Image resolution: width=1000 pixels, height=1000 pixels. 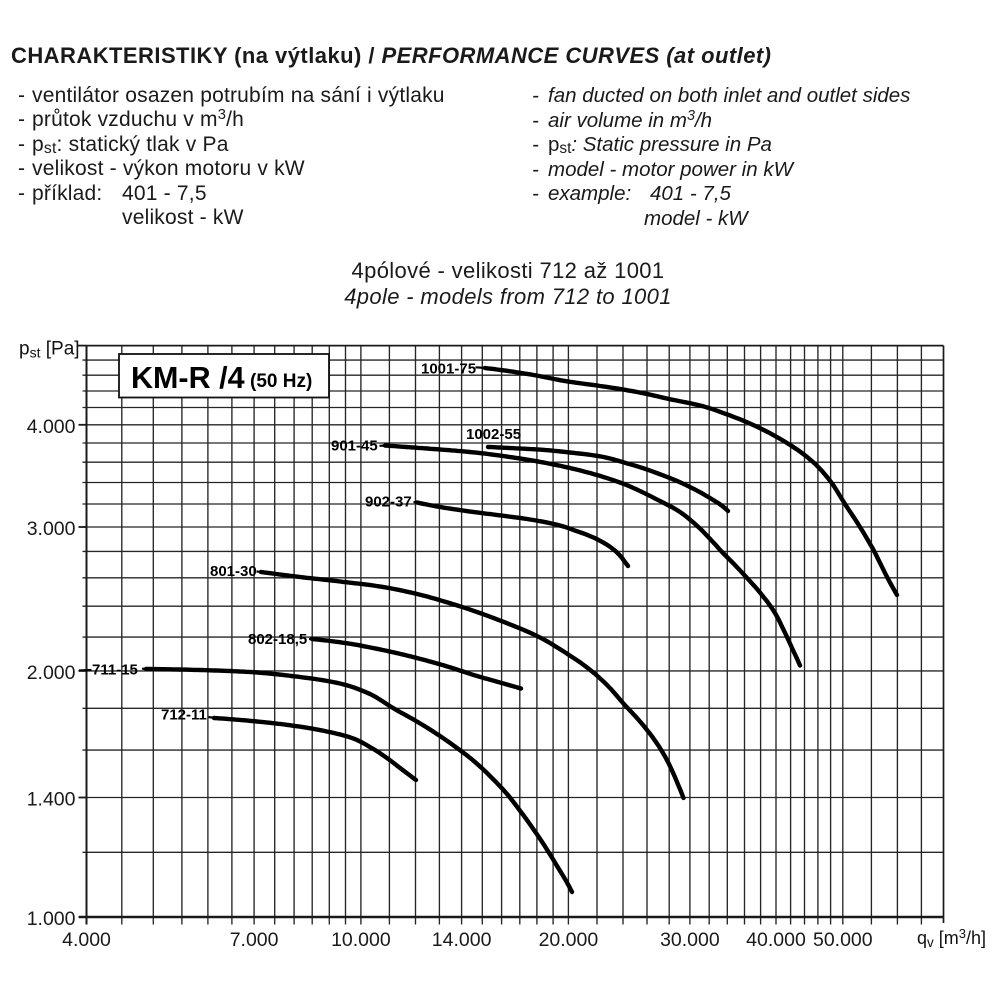 I want to click on svg-text: 1002-55, so click(x=493, y=434).